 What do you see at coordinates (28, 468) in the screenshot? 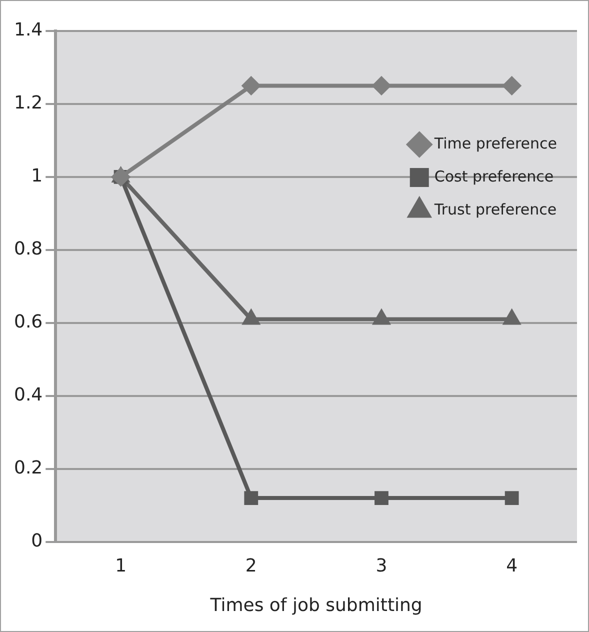
I see `y-tick-label: 0.2` at bounding box center [28, 468].